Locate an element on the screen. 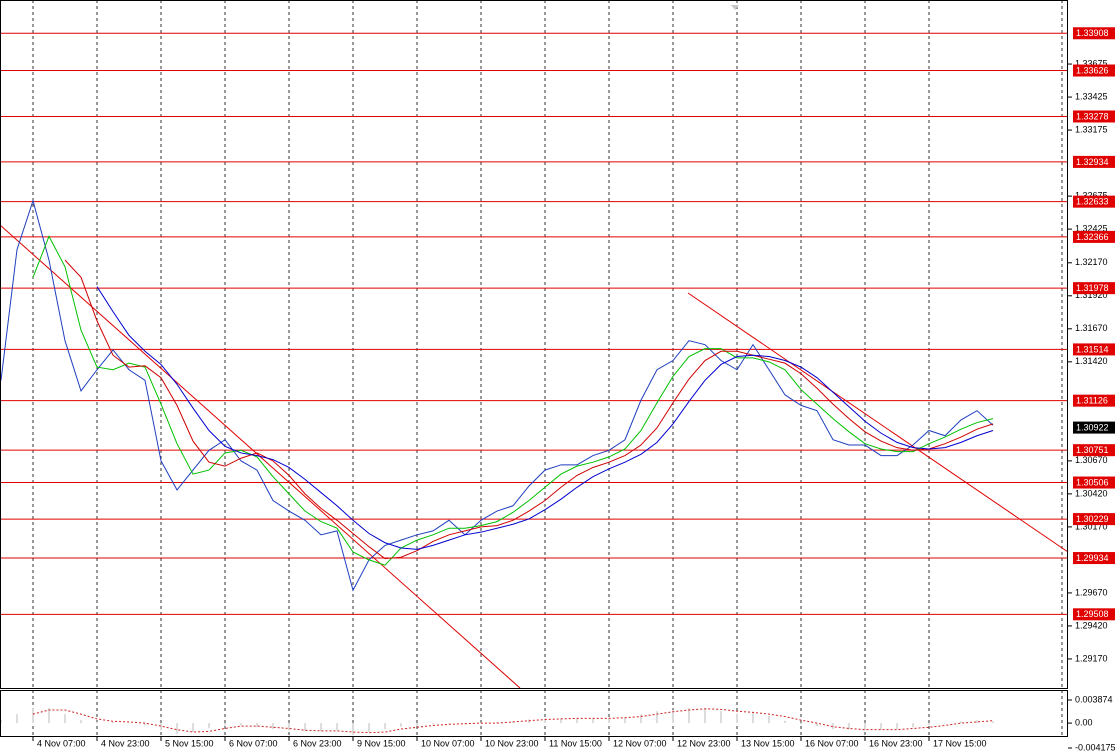  level-label: 1.33626 is located at coordinates (1092, 70).